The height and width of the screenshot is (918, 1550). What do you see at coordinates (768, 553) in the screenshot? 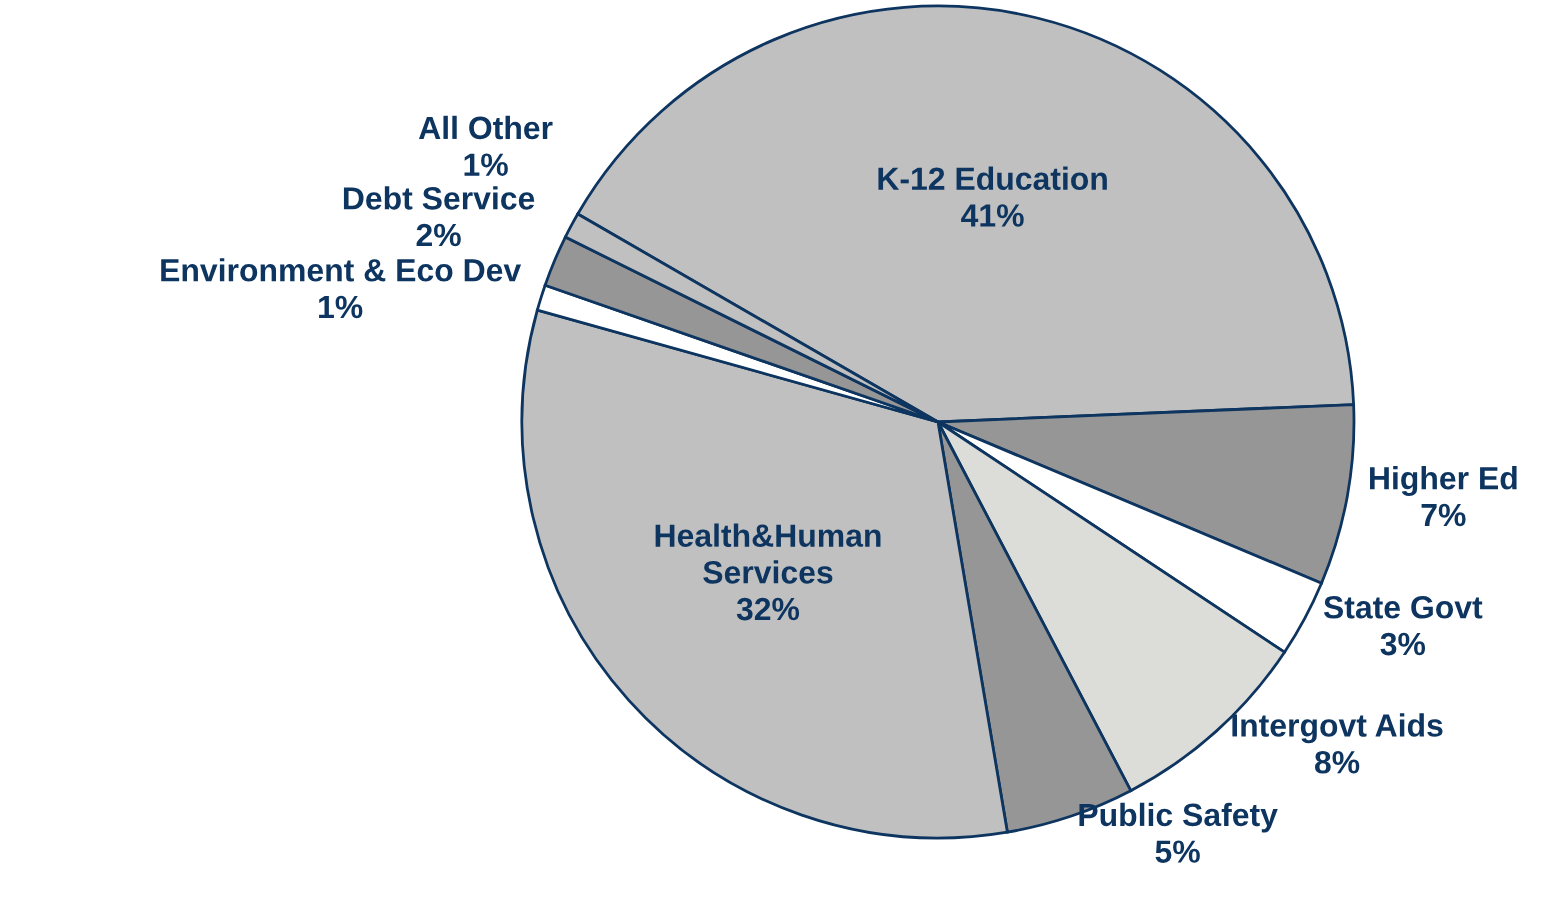
I see `slice-label: Health&Human Services` at bounding box center [768, 553].